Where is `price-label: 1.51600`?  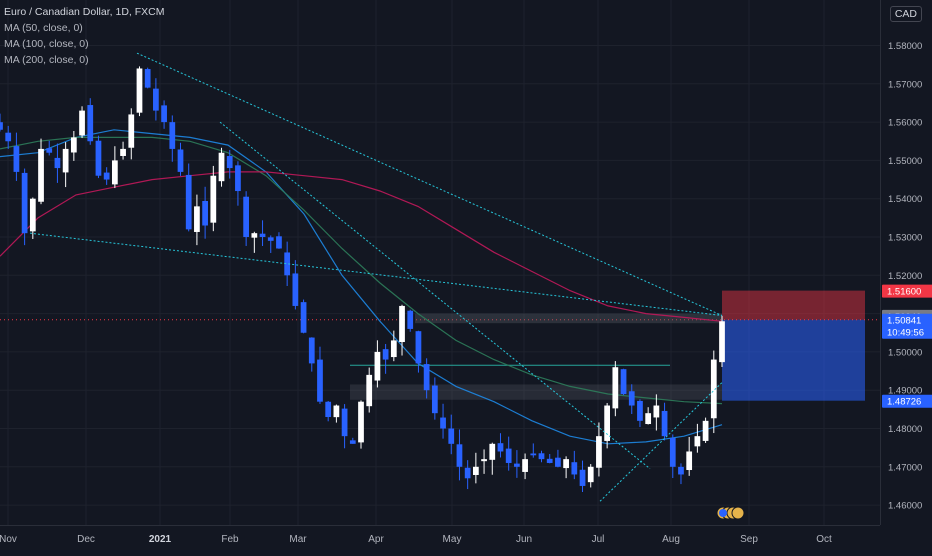 price-label: 1.51600 is located at coordinates (904, 292).